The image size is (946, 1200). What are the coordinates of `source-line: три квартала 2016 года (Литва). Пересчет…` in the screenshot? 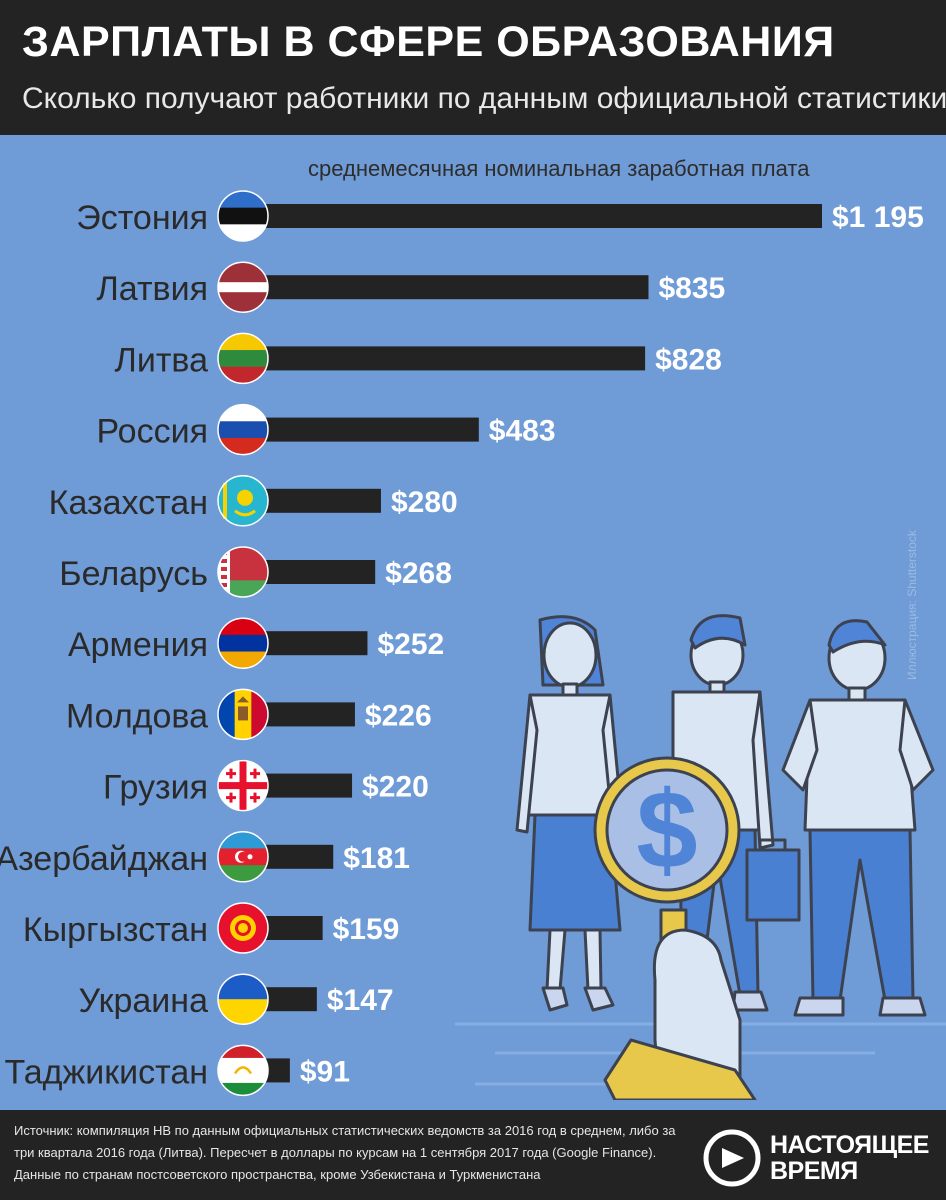 It's located at (335, 1152).